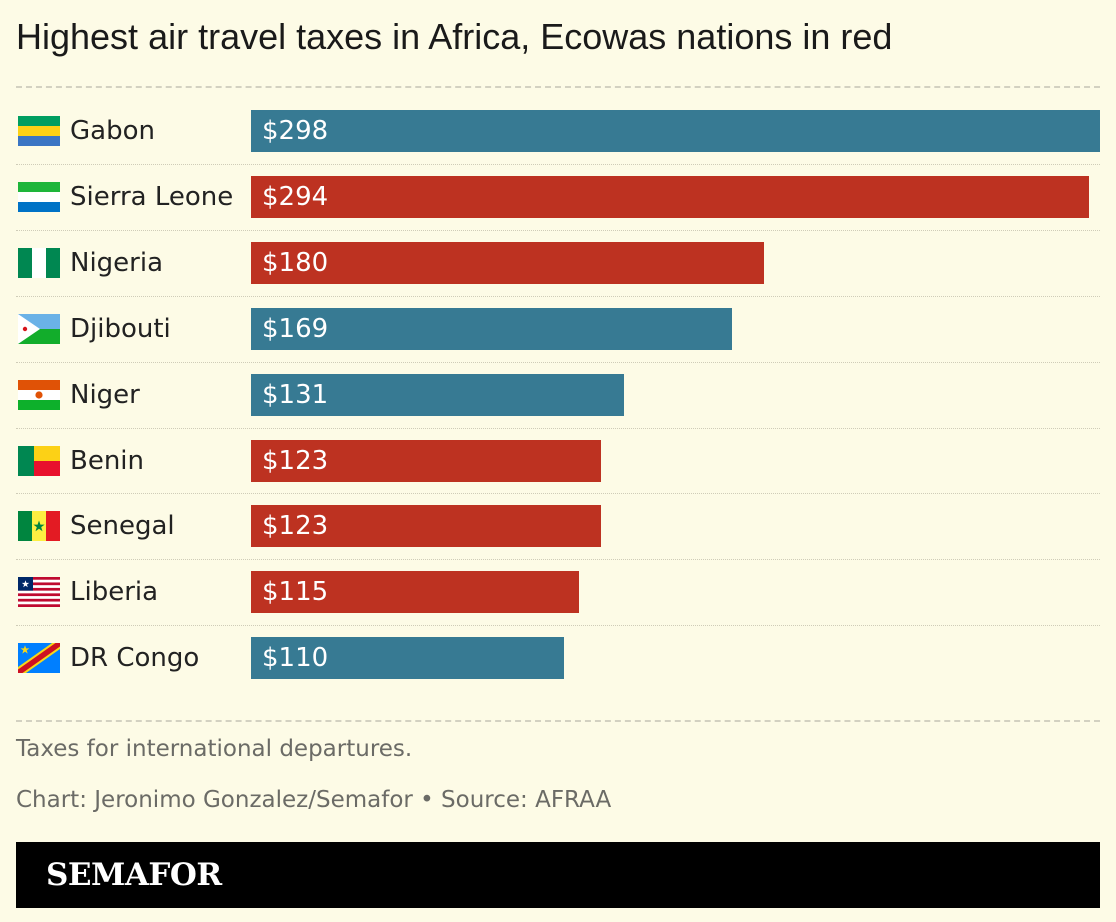 The height and width of the screenshot is (922, 1116). Describe the element at coordinates (152, 196) in the screenshot. I see `category-label: Sierra Leone` at that location.